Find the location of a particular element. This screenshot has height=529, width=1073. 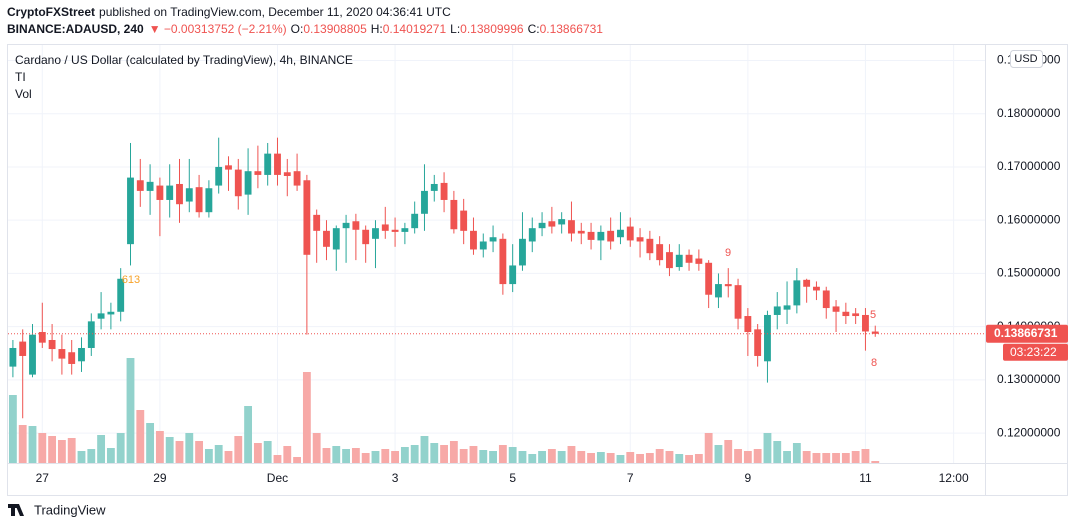

x-tick-label: 9 is located at coordinates (748, 478).